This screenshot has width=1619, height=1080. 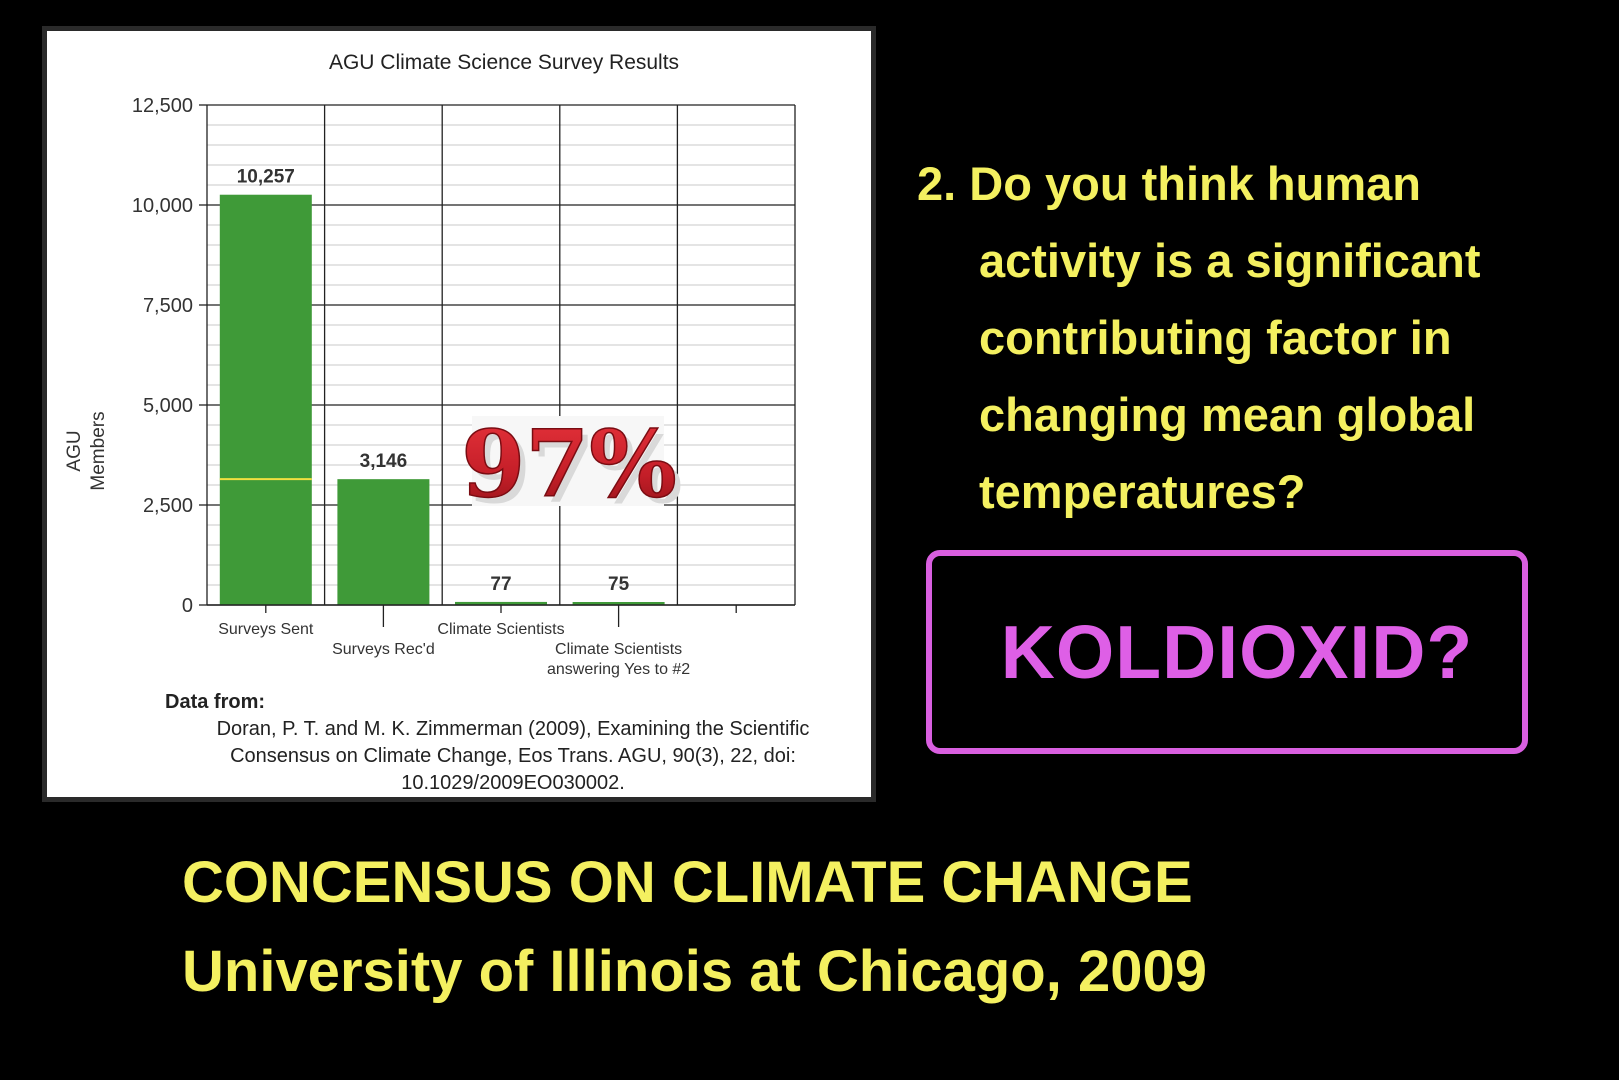 I want to click on x-category-label: Surveys Sent, so click(x=266, y=629).